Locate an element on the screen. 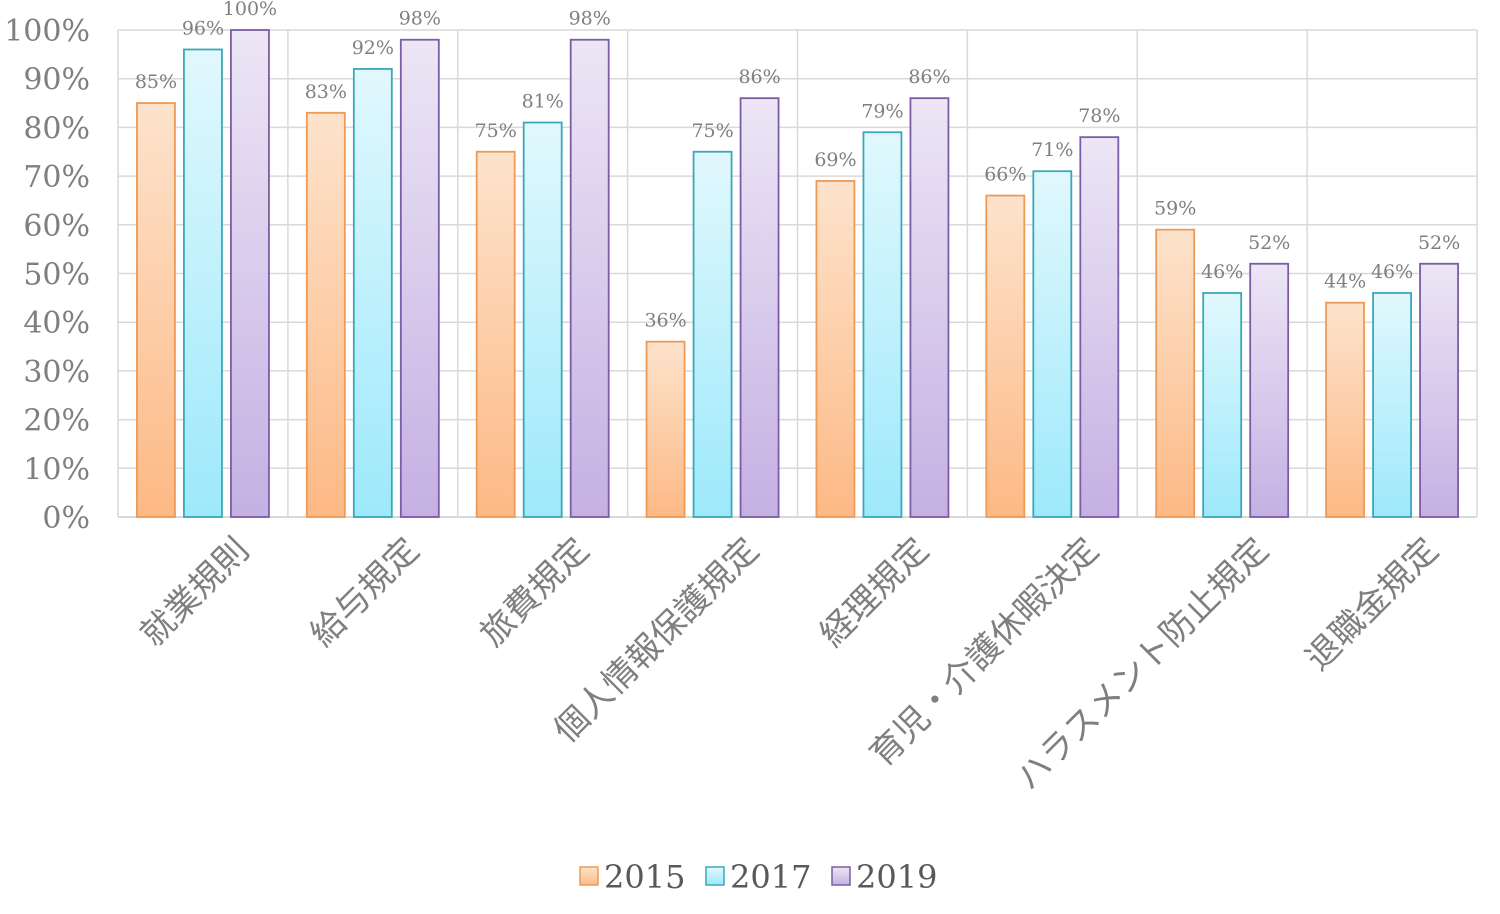 The image size is (1500, 914). legend-swatch-2017 is located at coordinates (715, 876).